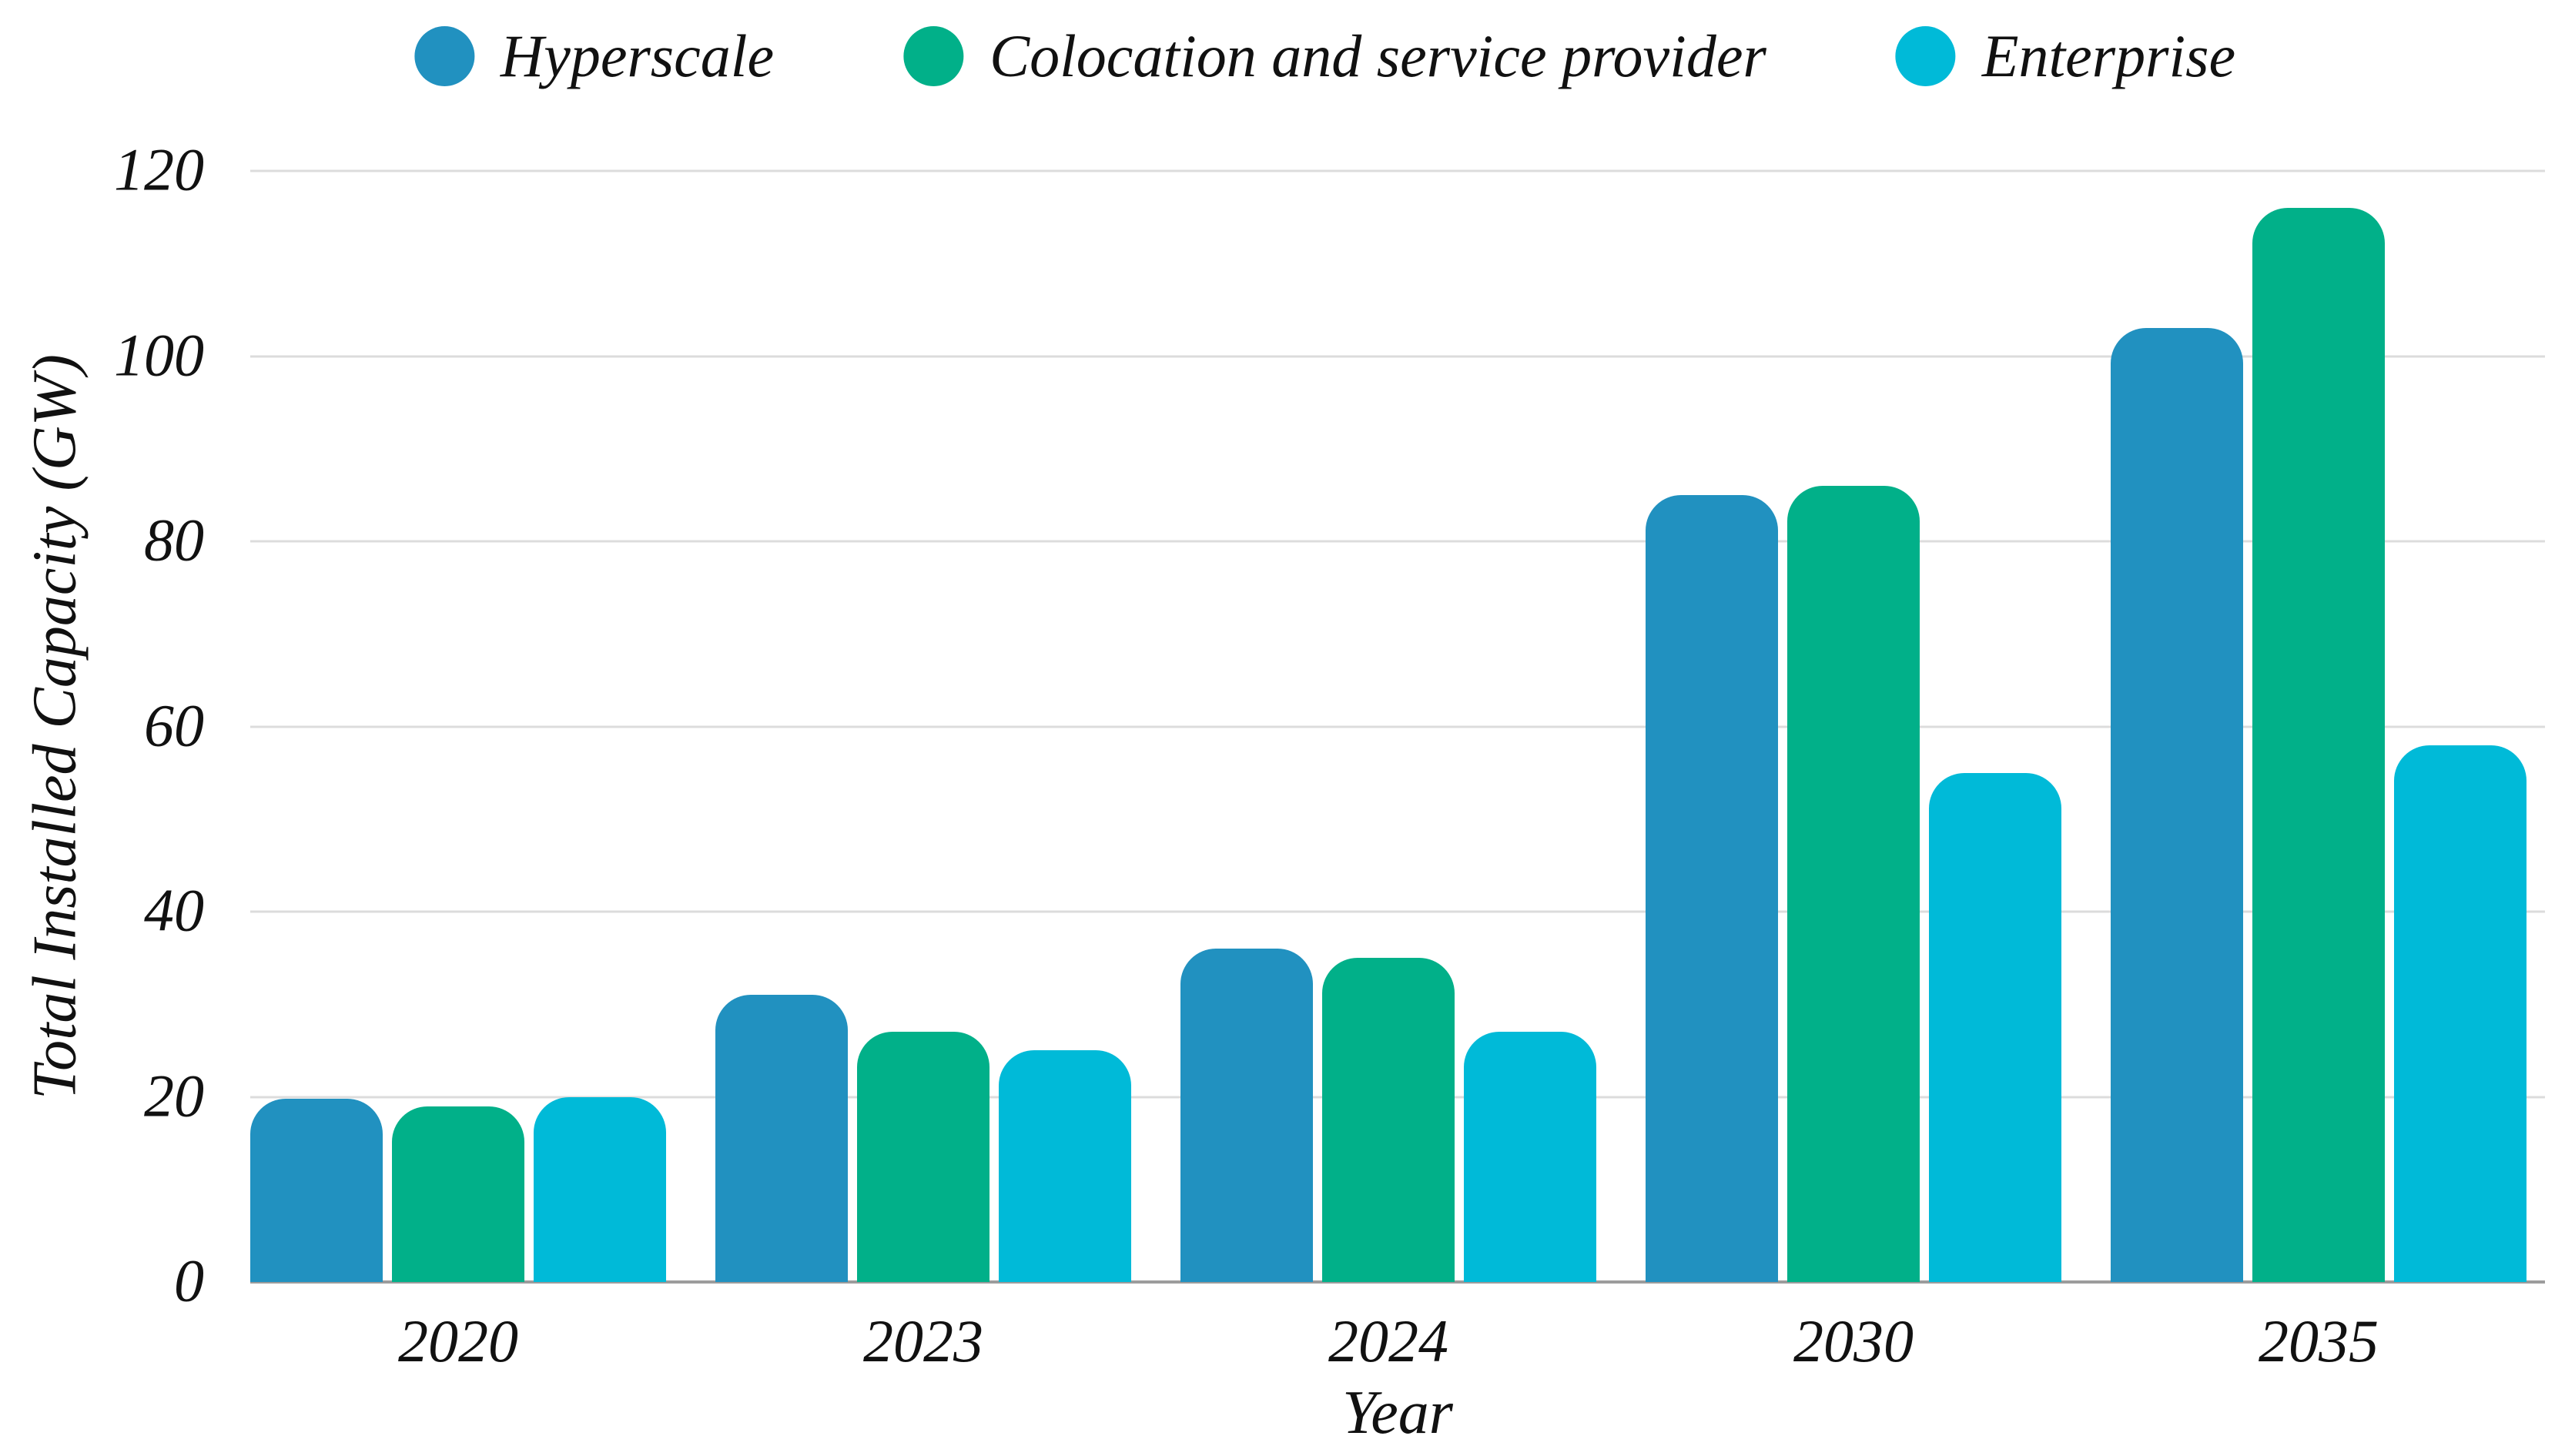 Image resolution: width=2565 pixels, height=1456 pixels. Describe the element at coordinates (1925, 56) in the screenshot. I see `enterprise-legend-dot-icon` at that location.